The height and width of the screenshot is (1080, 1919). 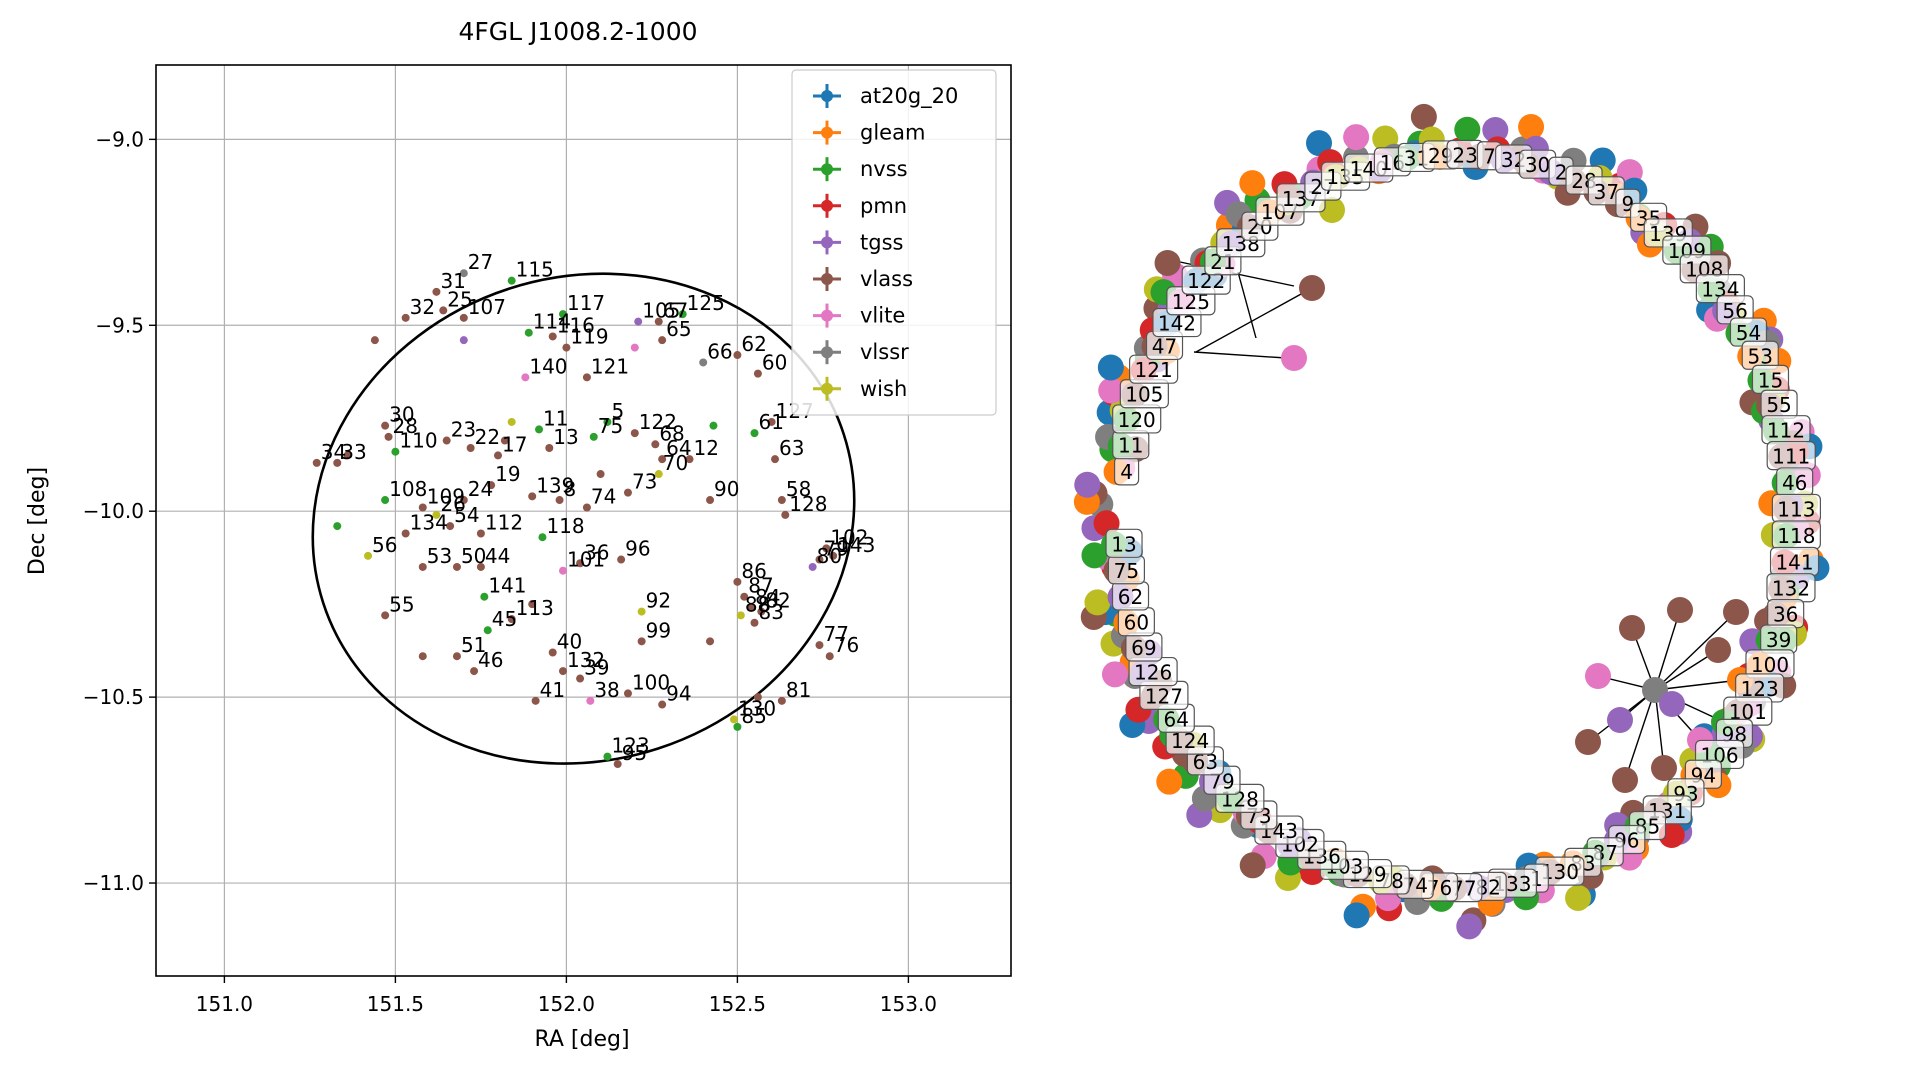 What do you see at coordinates (846, 645) in the screenshot?
I see `source-label: 76` at bounding box center [846, 645].